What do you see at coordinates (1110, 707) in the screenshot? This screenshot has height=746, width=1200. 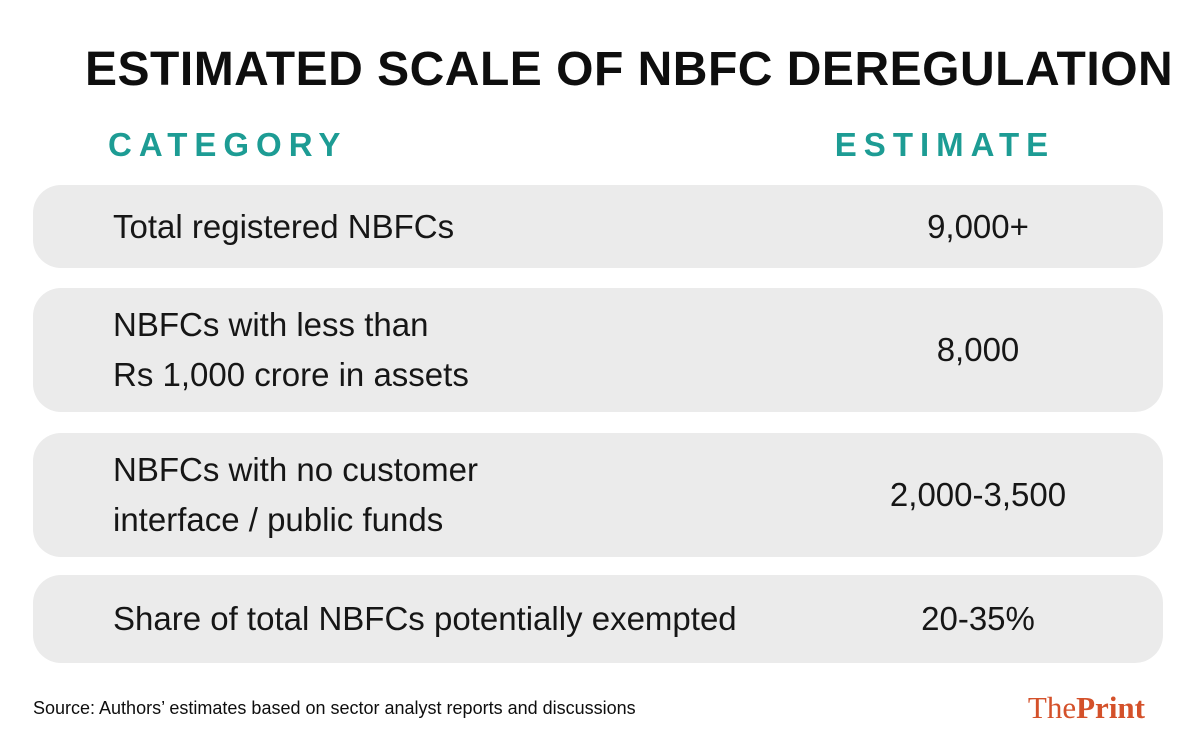 I see `logo-text-print: Print` at bounding box center [1110, 707].